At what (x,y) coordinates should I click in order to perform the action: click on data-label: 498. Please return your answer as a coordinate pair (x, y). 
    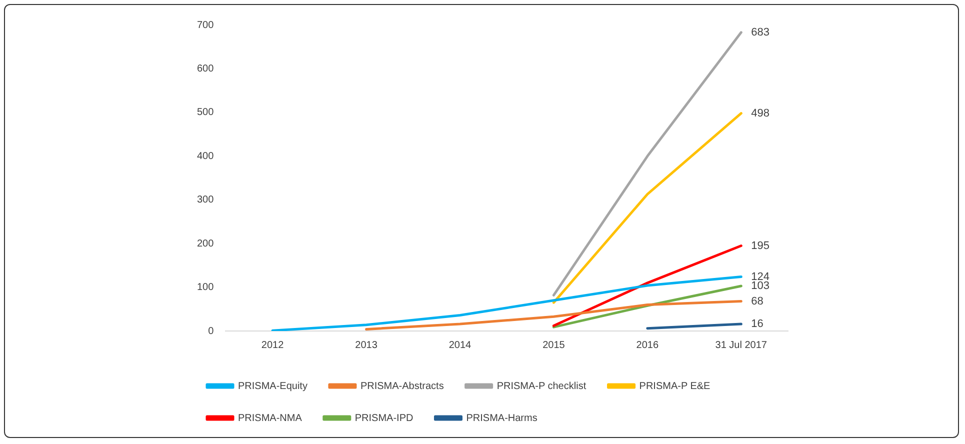
    Looking at the image, I should click on (760, 113).